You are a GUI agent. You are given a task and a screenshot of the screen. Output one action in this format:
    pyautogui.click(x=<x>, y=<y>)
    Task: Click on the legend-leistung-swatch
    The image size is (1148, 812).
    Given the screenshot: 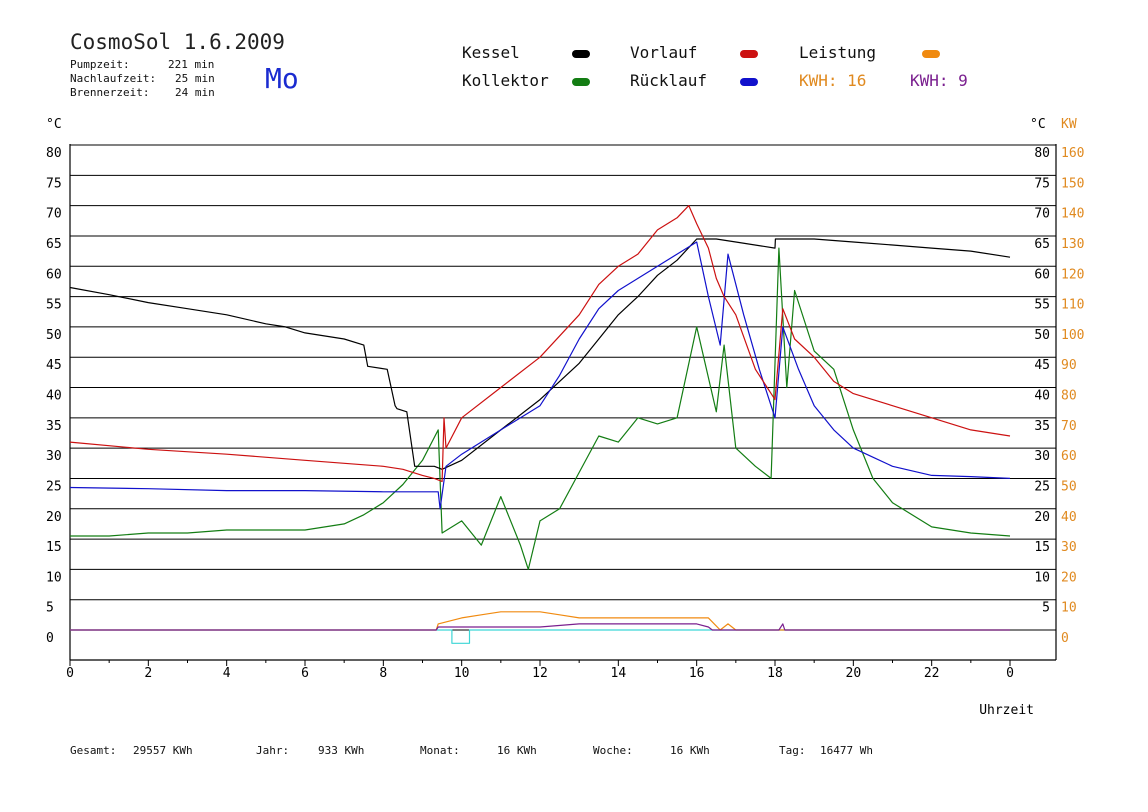 What is the action you would take?
    pyautogui.click(x=931, y=54)
    